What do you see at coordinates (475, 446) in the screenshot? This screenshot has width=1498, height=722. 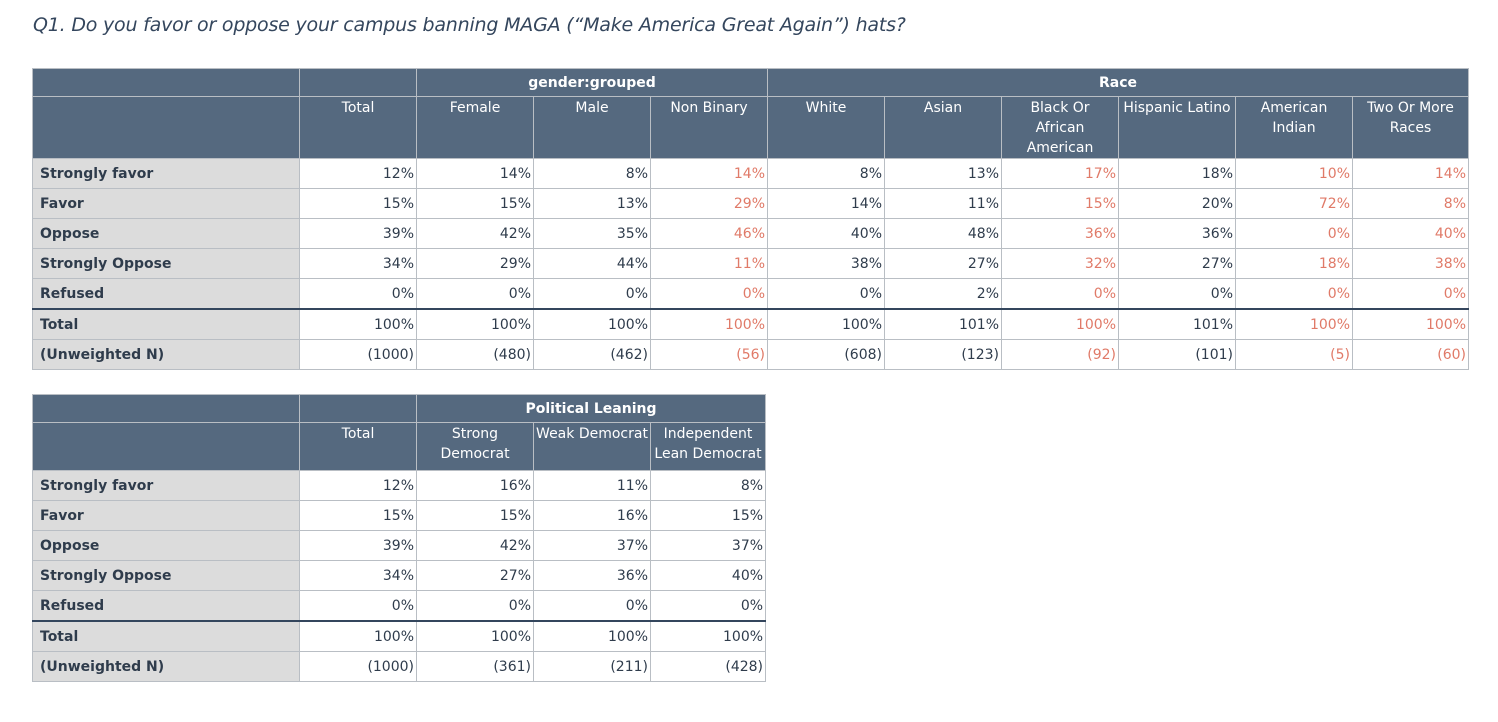 I see `column-header: Strong Democrat` at bounding box center [475, 446].